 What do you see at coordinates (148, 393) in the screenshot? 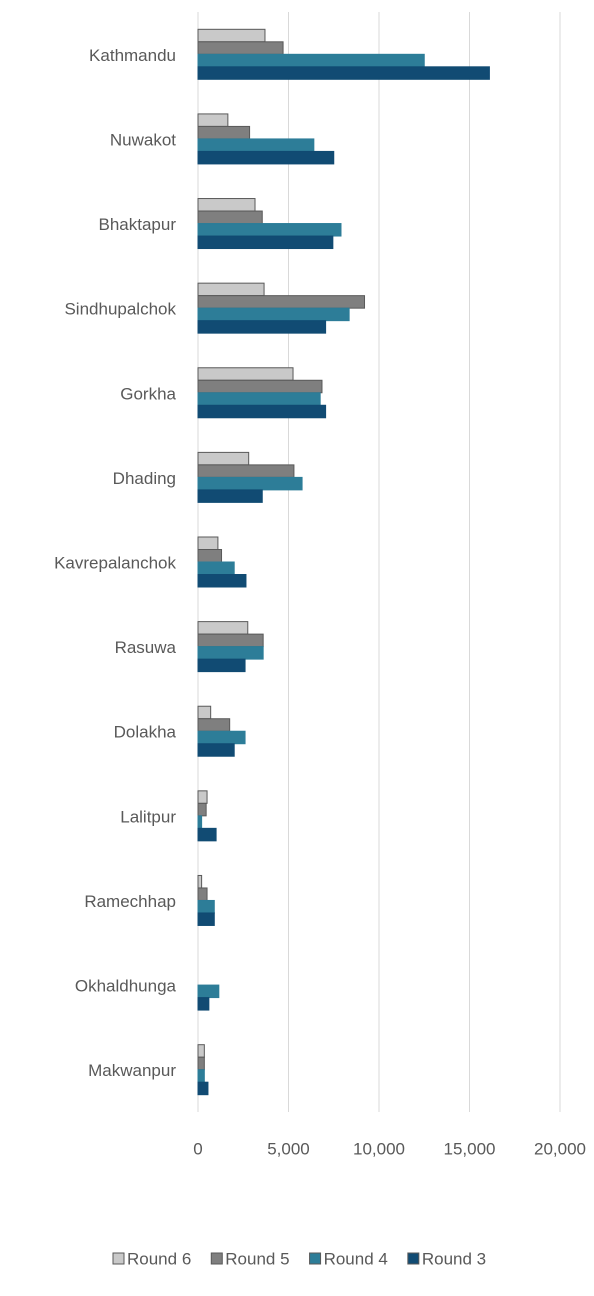
I see `y-tick-label: Gorkha` at bounding box center [148, 393].